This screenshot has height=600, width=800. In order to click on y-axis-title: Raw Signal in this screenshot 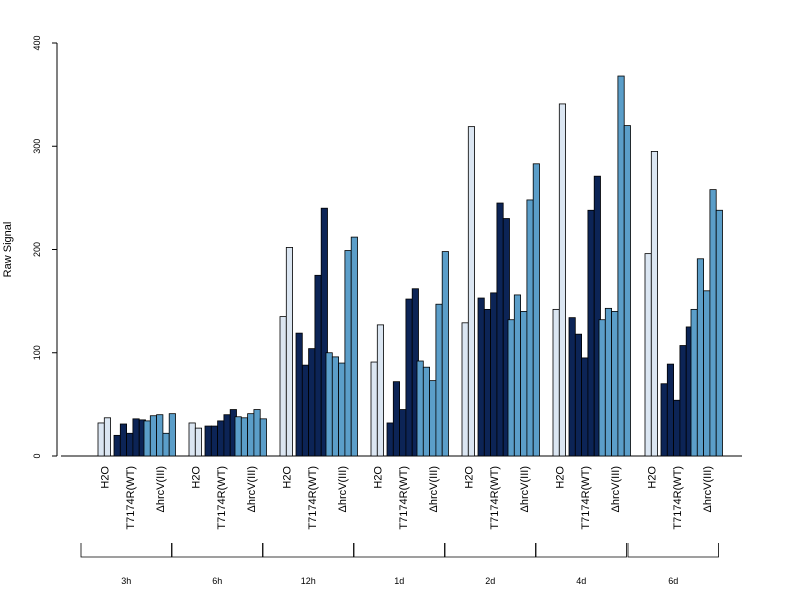, I will do `click(8, 250)`.